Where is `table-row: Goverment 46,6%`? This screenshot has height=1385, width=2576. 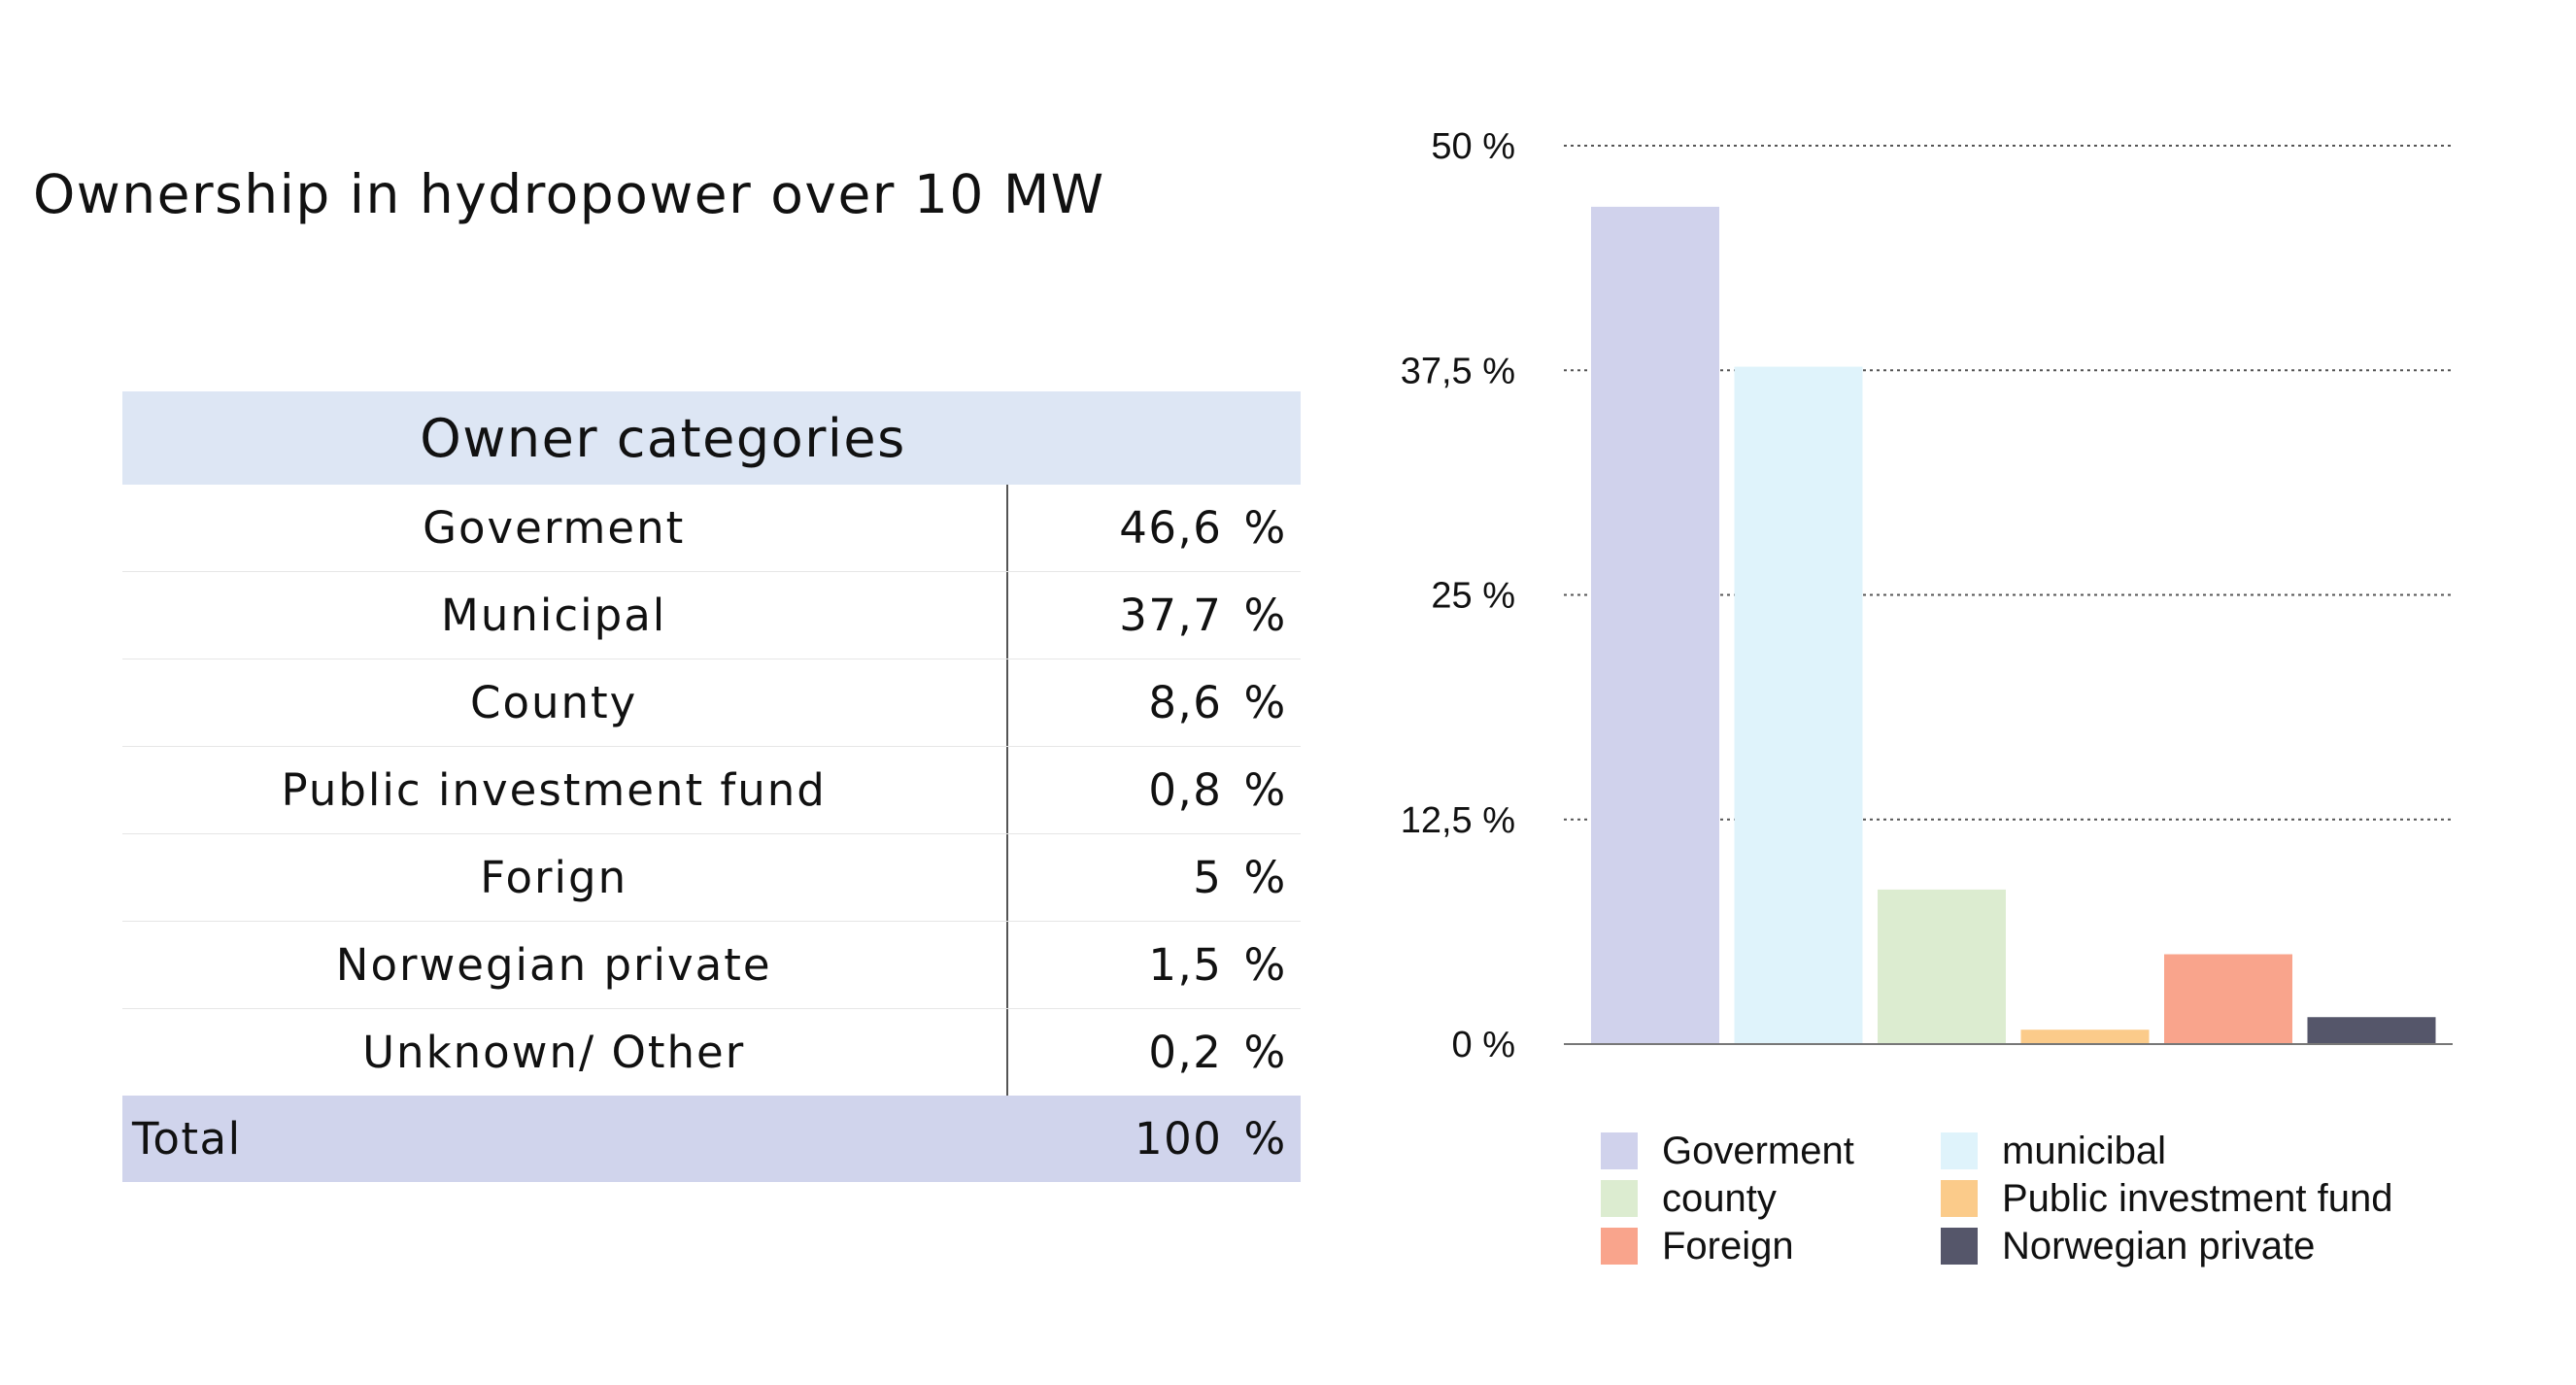 table-row: Goverment 46,6% is located at coordinates (711, 528).